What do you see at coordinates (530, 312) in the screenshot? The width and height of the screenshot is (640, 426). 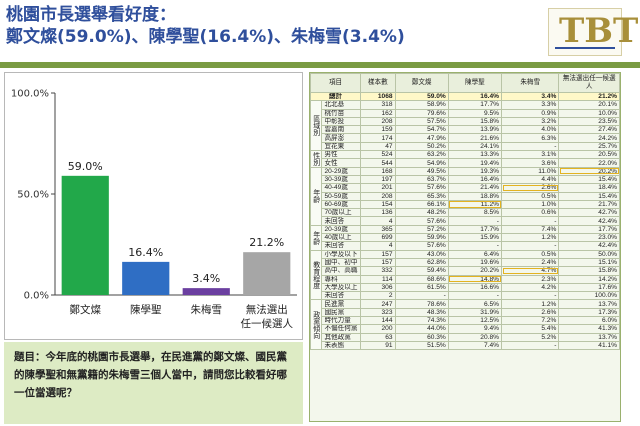 I see `table-cell: 2.6%` at bounding box center [530, 312].